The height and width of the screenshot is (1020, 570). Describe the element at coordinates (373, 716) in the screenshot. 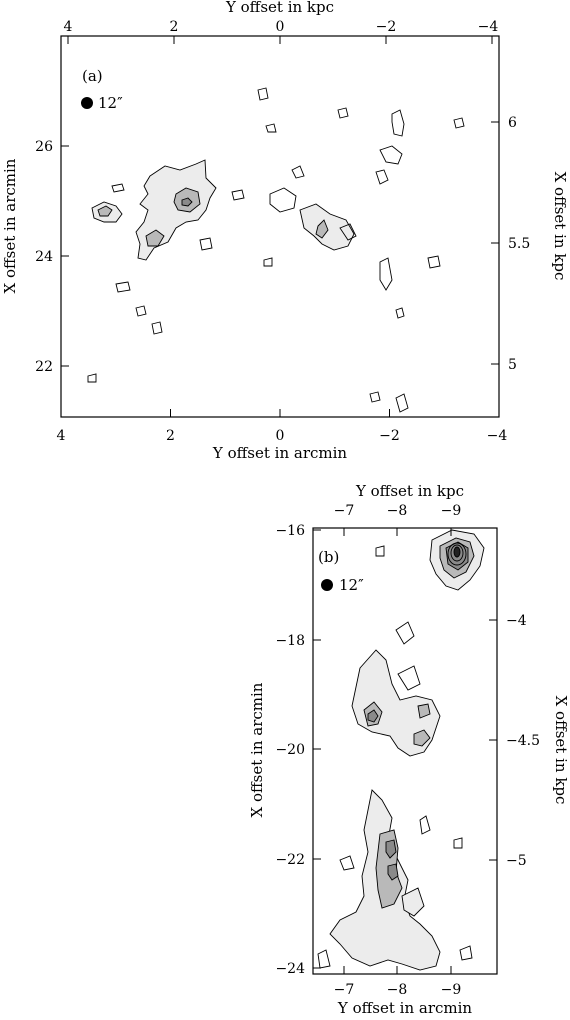

I see `panel-b-contour-middle-peak` at that location.